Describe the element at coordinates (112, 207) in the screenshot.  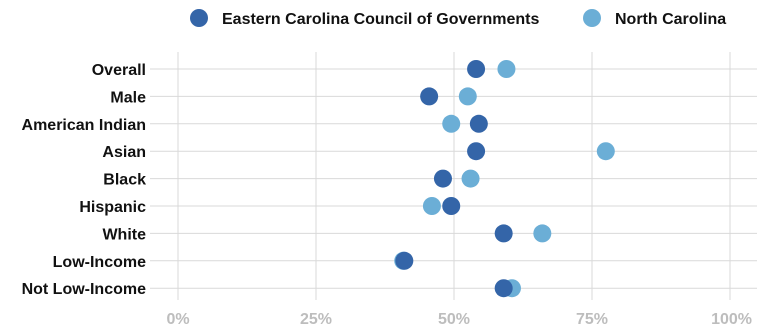
I see `category-label: Hispanic` at that location.